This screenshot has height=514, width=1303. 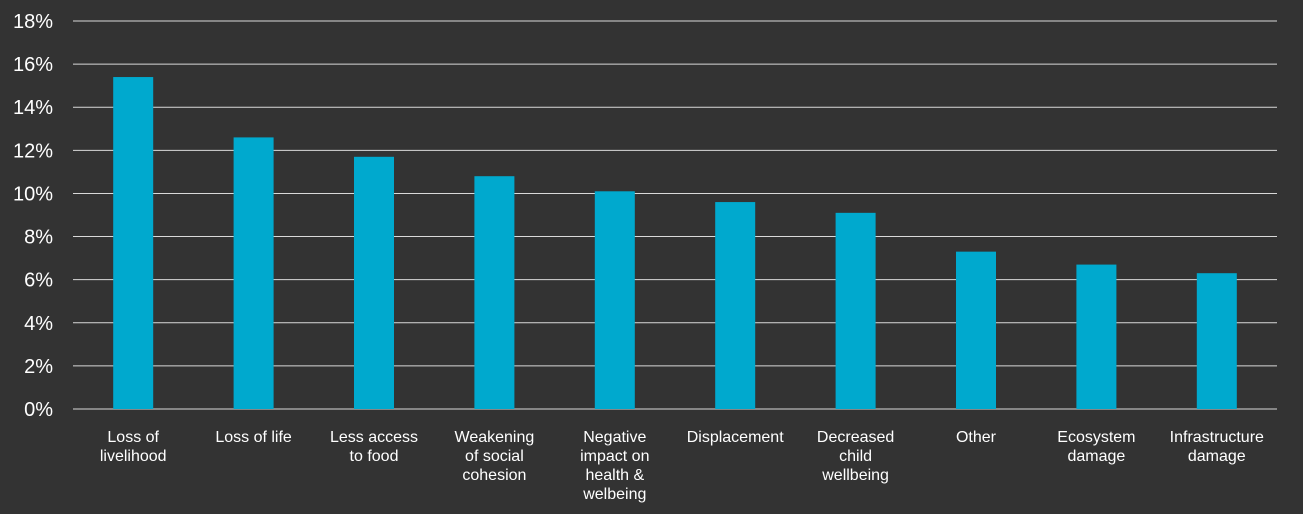 I want to click on x-category-label-line: Other, so click(x=976, y=437).